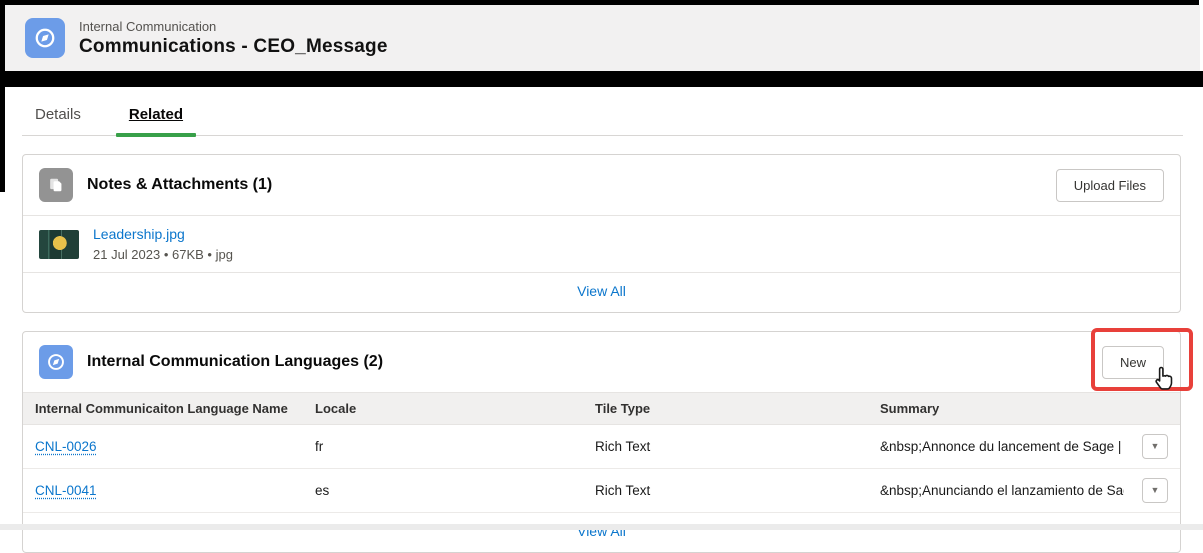 The image size is (1203, 553). Describe the element at coordinates (59, 244) in the screenshot. I see `file-thumbnail` at that location.